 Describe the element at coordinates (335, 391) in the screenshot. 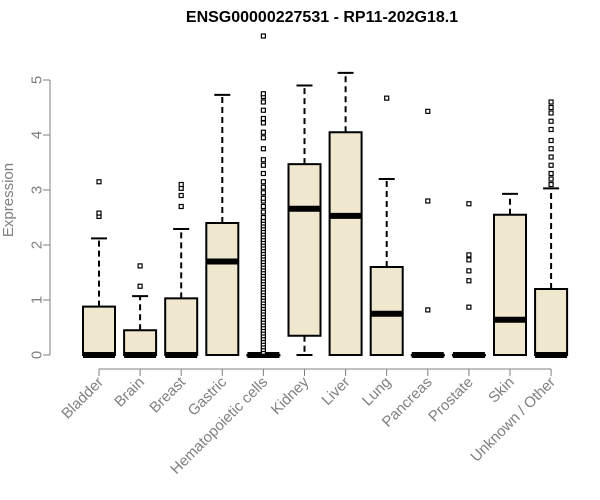

I see `x-tick-label: Liver` at that location.